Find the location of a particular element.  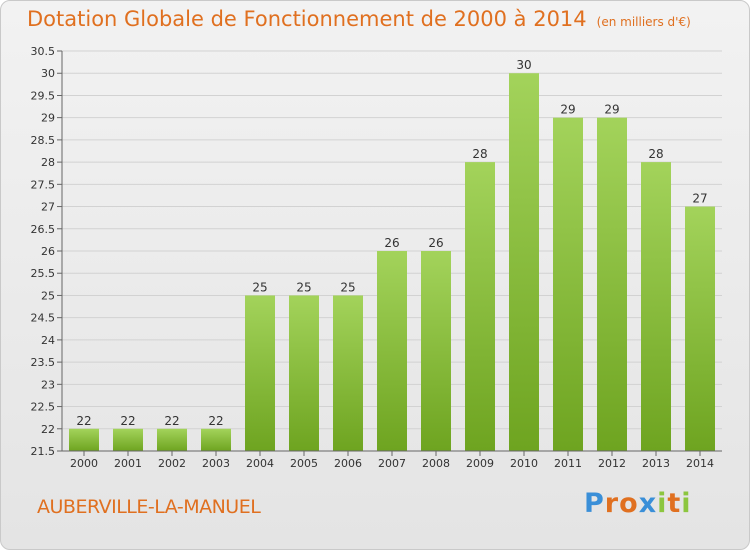

y-tick-label: 30.5 is located at coordinates (43, 51).